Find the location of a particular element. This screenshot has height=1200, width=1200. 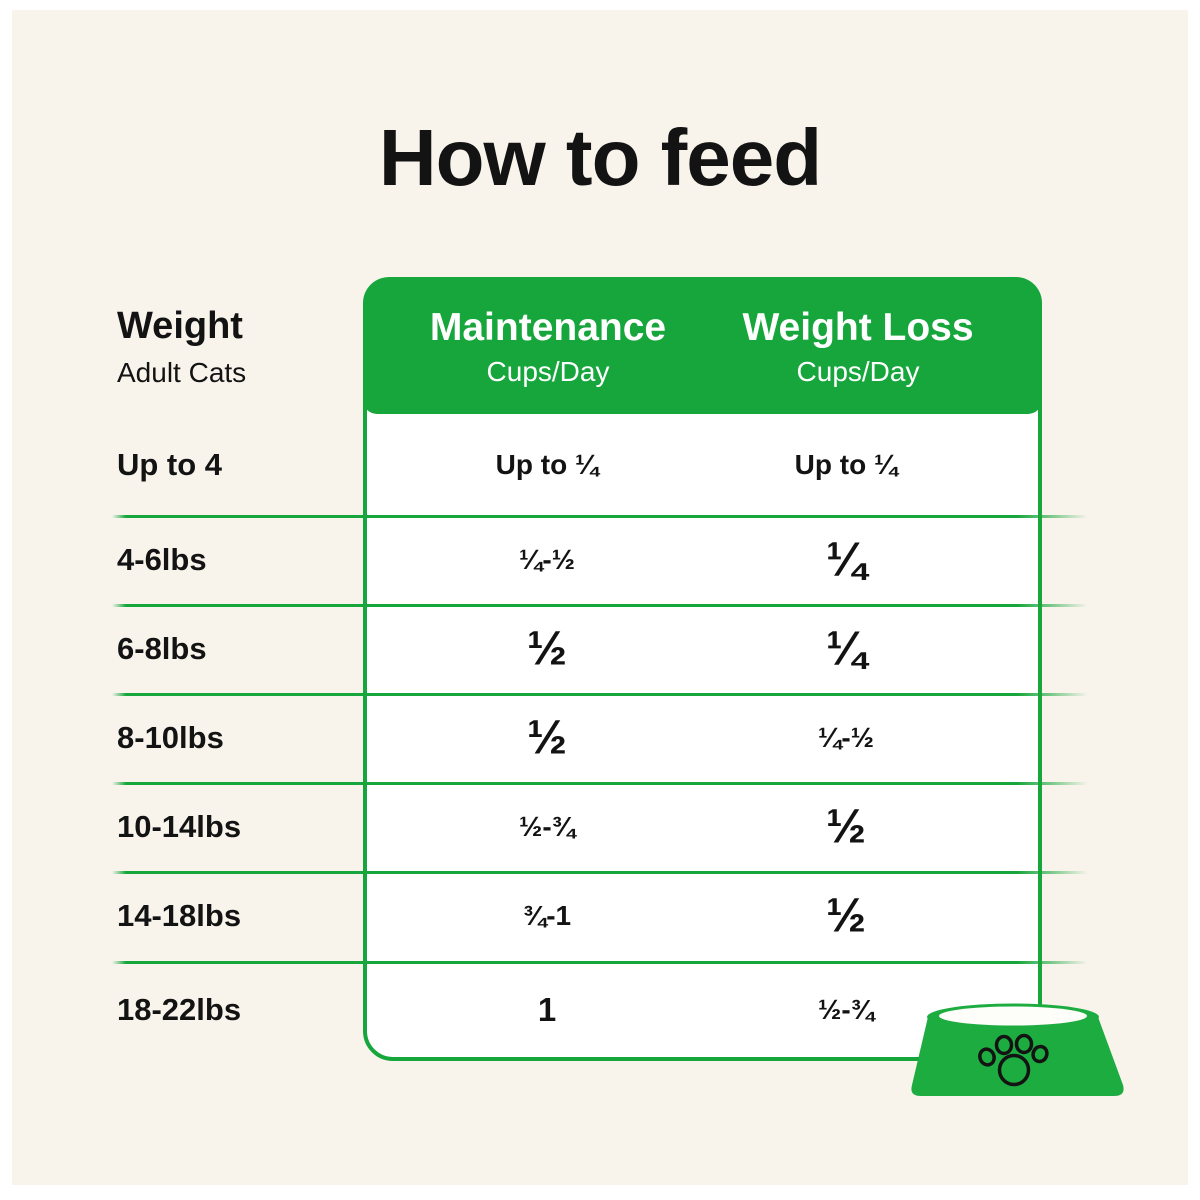

weight-column-header: Weight Adult Cats is located at coordinates (181, 347).